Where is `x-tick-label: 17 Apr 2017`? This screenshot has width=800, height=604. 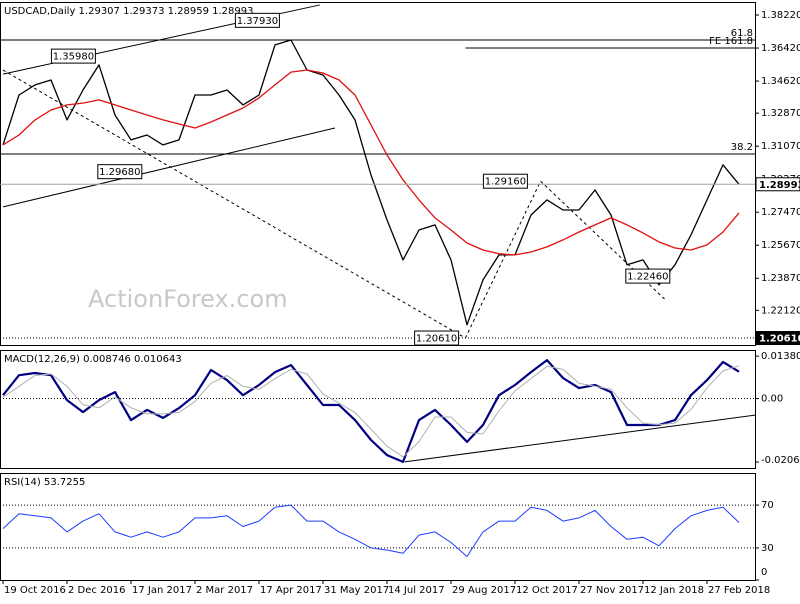
x-tick-label: 17 Apr 2017 is located at coordinates (291, 590).